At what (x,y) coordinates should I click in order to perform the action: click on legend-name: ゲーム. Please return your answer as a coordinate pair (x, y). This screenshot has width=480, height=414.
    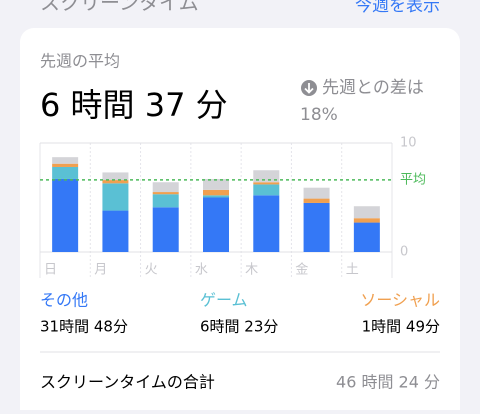
    Looking at the image, I should click on (224, 300).